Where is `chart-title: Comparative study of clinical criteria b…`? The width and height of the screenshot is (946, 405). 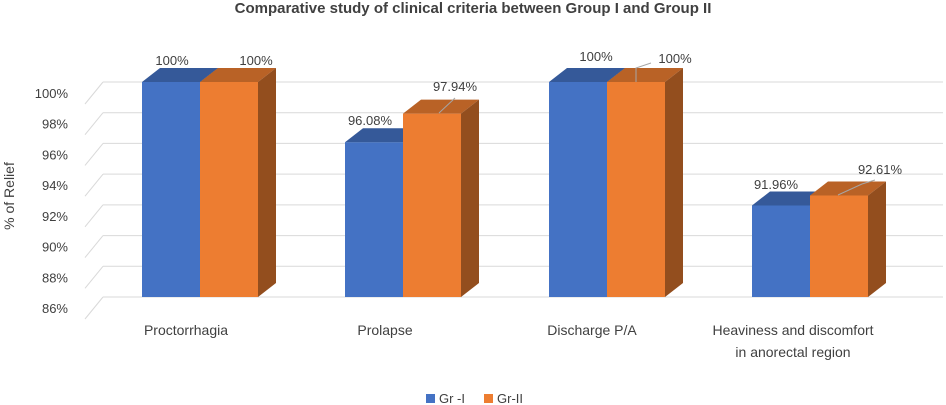 chart-title: Comparative study of clinical criteria b… is located at coordinates (473, 8).